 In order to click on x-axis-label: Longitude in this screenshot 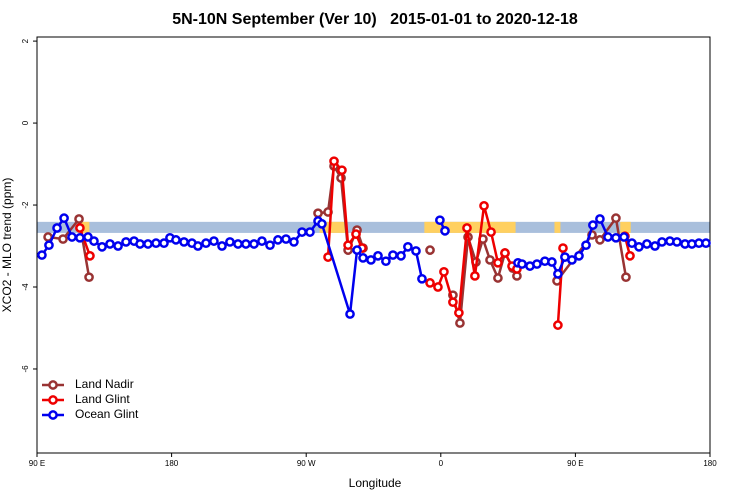, I will do `click(375, 483)`.